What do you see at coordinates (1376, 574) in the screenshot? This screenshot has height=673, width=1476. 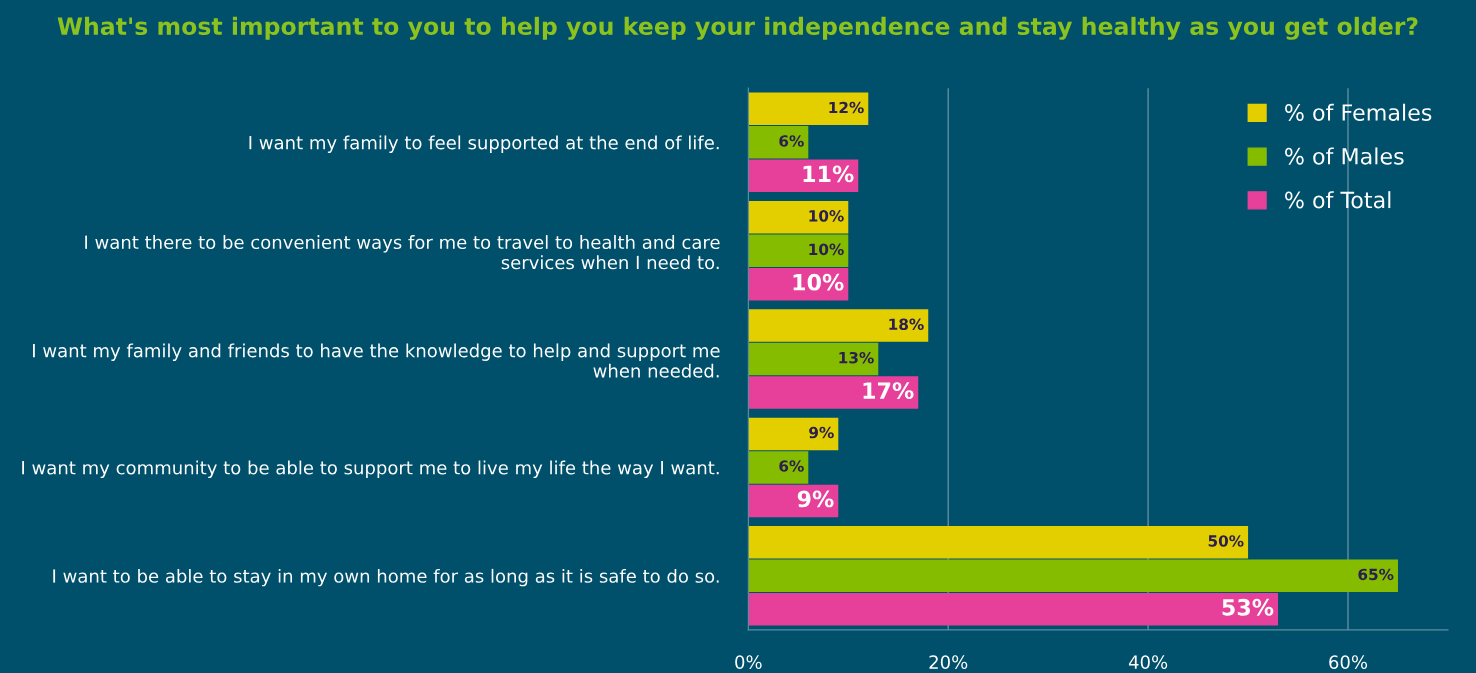 I see `data-label: 65%` at bounding box center [1376, 574].